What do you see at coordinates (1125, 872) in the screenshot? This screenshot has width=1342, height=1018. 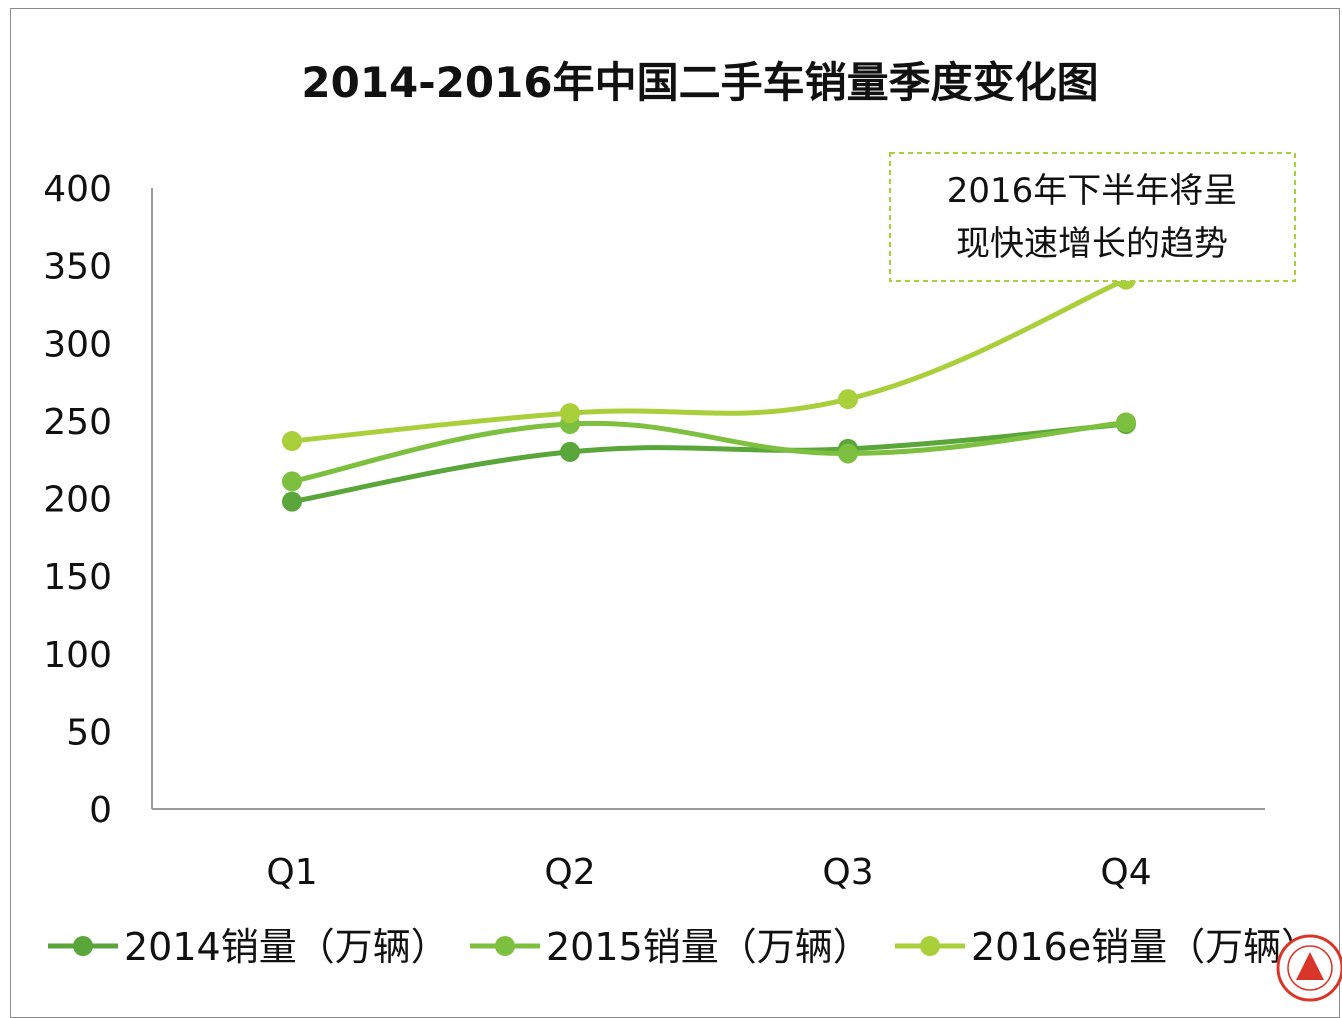 I see `x-tick-label: Q4` at bounding box center [1125, 872].